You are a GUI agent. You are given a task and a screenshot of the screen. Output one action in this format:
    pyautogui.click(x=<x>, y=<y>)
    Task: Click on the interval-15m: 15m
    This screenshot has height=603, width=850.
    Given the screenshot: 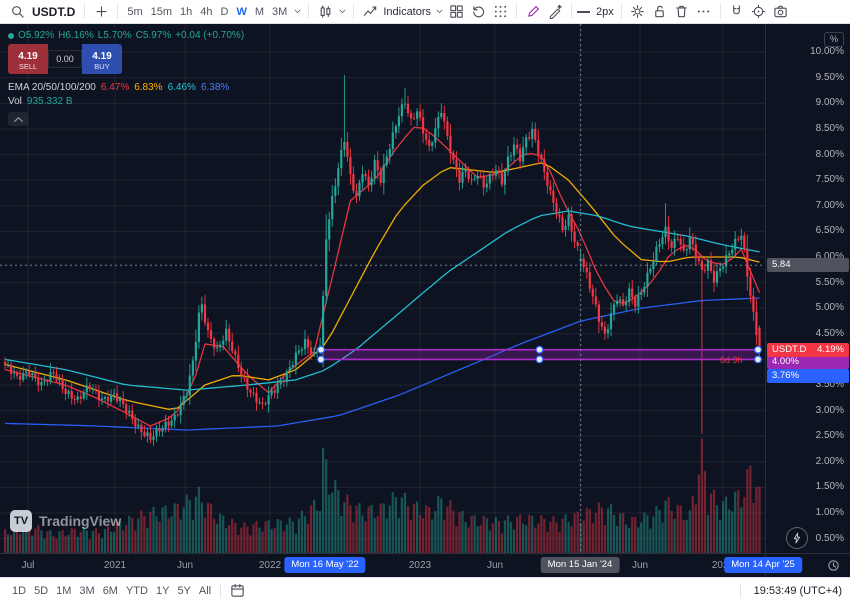 What is the action you would take?
    pyautogui.click(x=161, y=12)
    